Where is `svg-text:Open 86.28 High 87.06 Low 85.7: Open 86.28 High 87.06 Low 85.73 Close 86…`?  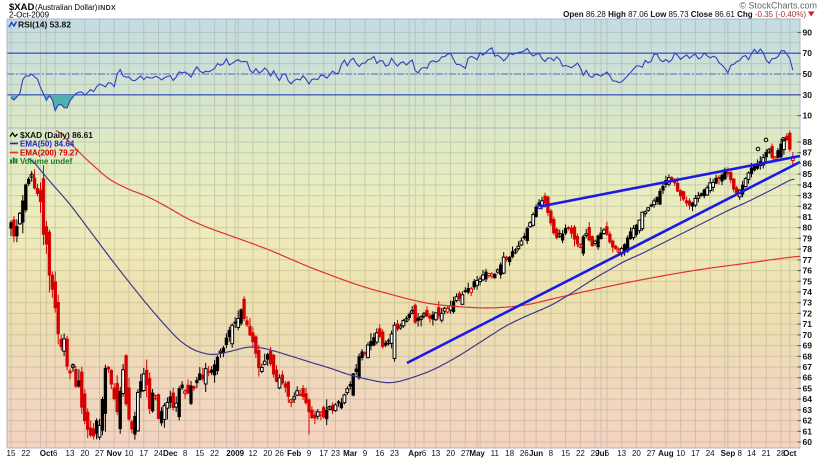
svg-text:Open 86.28 High 87.06 Low 85.7: Open 86.28 High 87.06 Low 85.73 Close 86… is located at coordinates (684, 14).